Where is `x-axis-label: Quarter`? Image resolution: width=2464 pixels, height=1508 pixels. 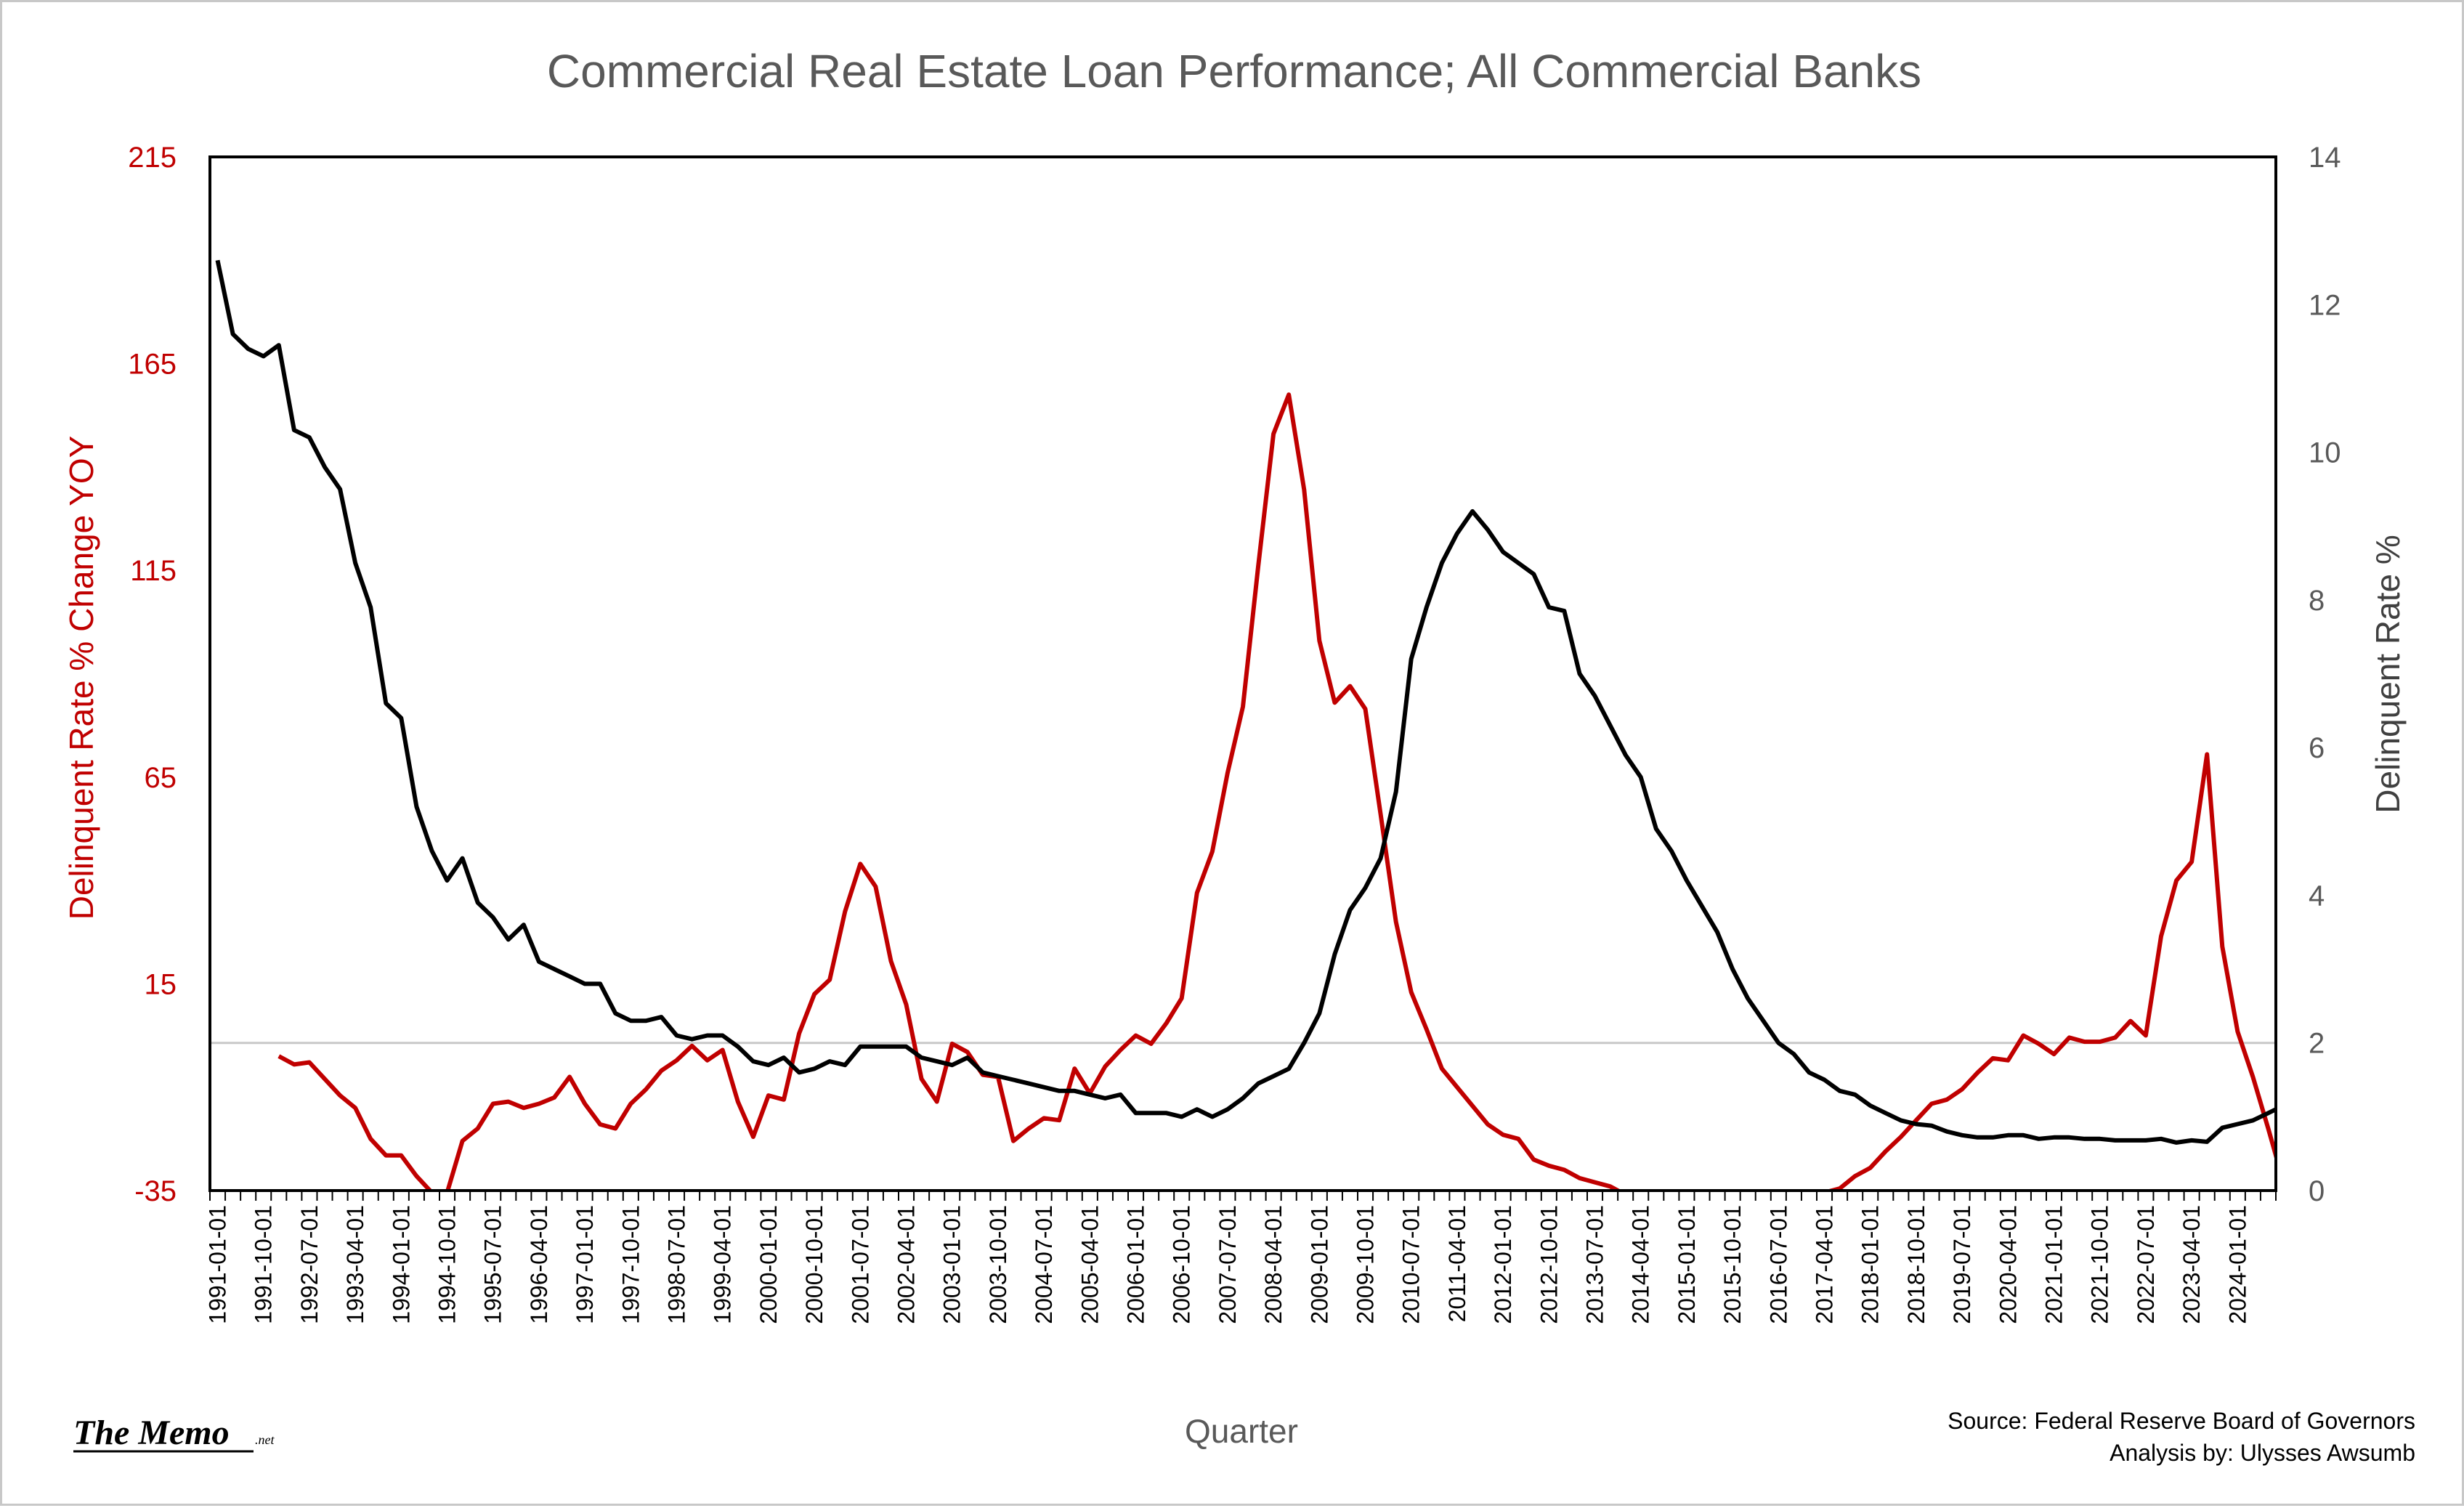 x-axis-label: Quarter is located at coordinates (1241, 1431).